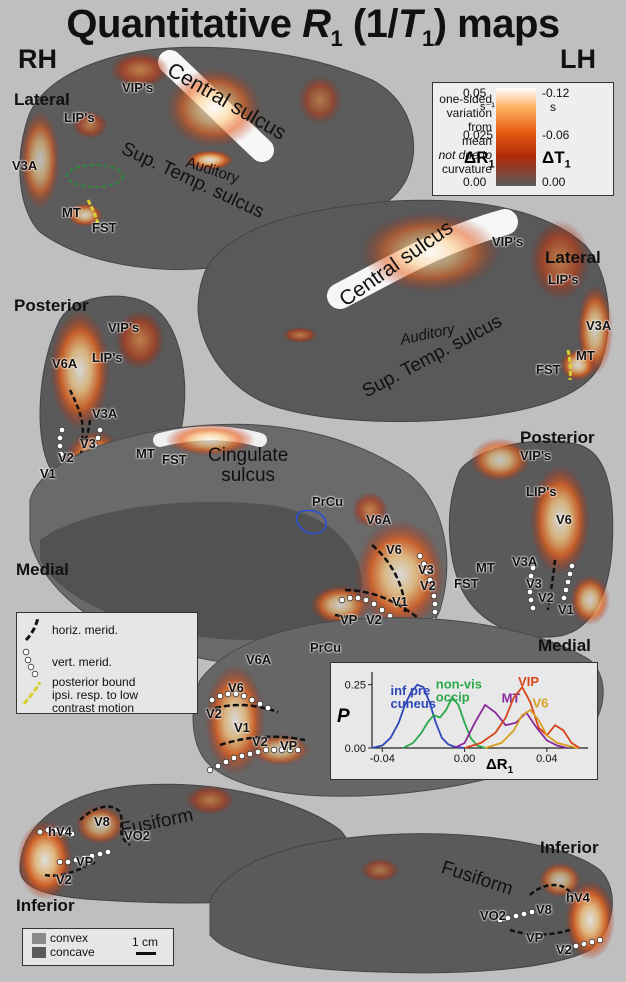  What do you see at coordinates (39, 952) in the screenshot?
I see `concave-swatch` at bounding box center [39, 952].